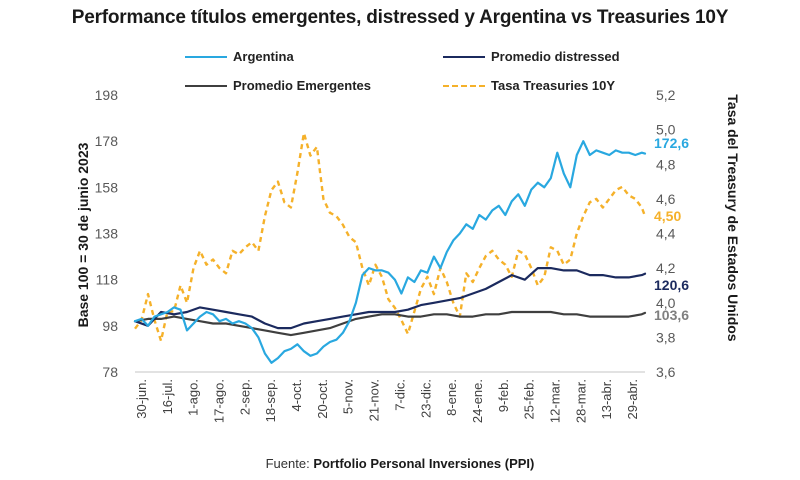 The width and height of the screenshot is (800, 480). What do you see at coordinates (244, 397) in the screenshot?
I see `x-tick-label: 2-sep.` at bounding box center [244, 397].